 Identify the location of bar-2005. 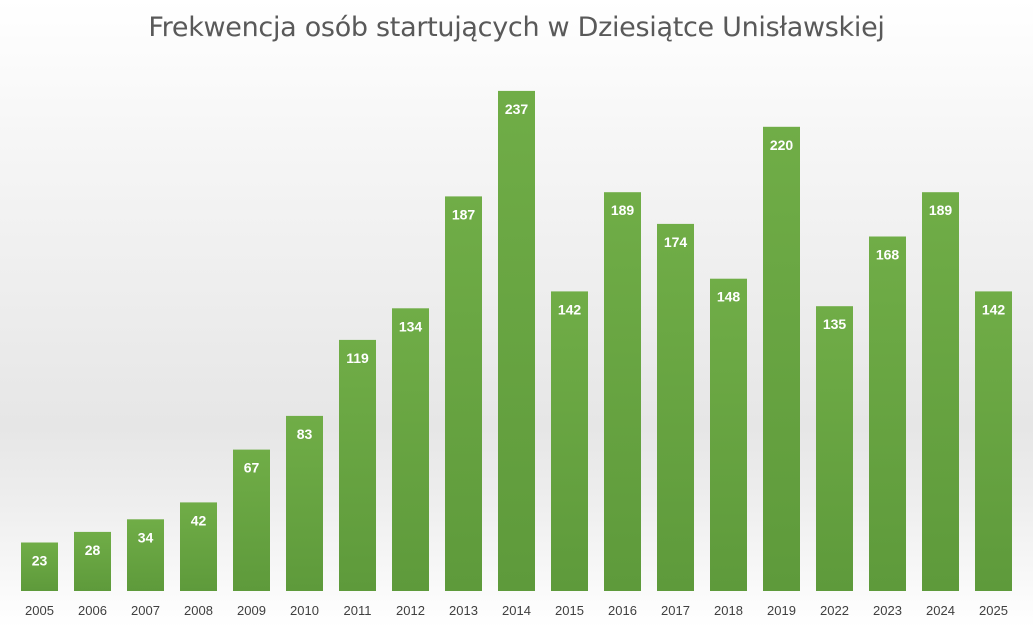
(39, 566).